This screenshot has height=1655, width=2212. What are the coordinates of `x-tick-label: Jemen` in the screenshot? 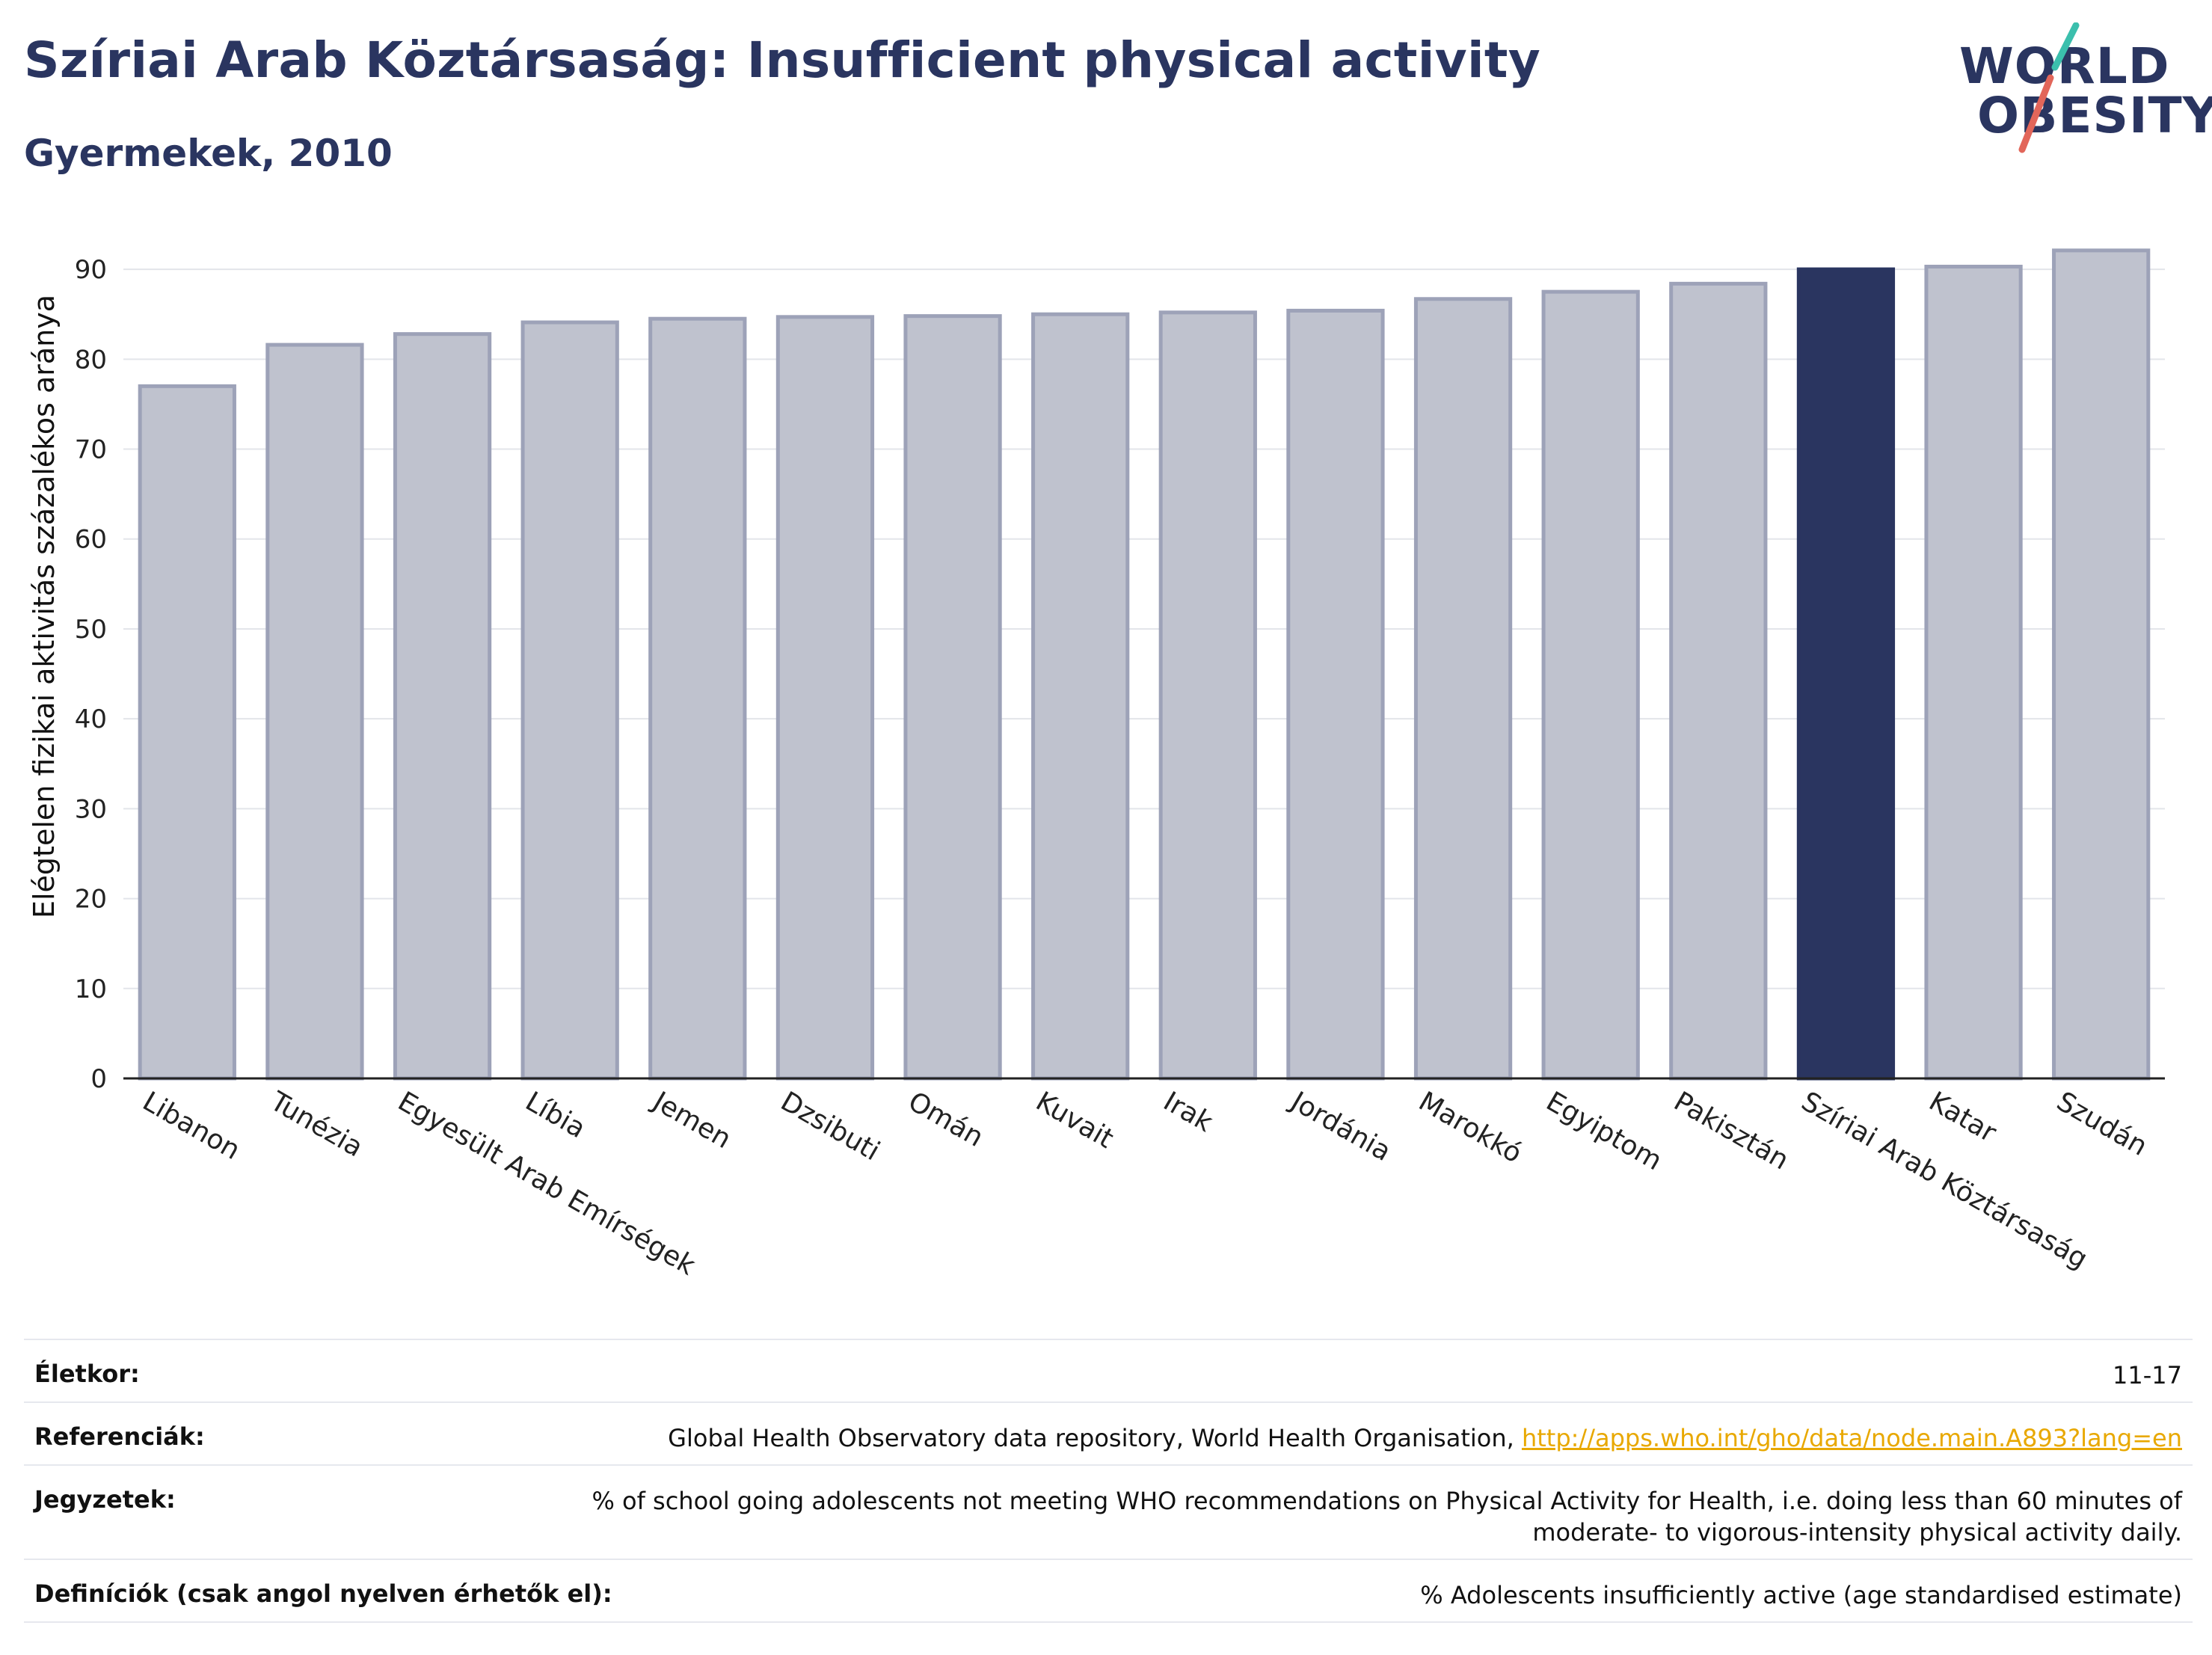 It's located at (692, 1120).